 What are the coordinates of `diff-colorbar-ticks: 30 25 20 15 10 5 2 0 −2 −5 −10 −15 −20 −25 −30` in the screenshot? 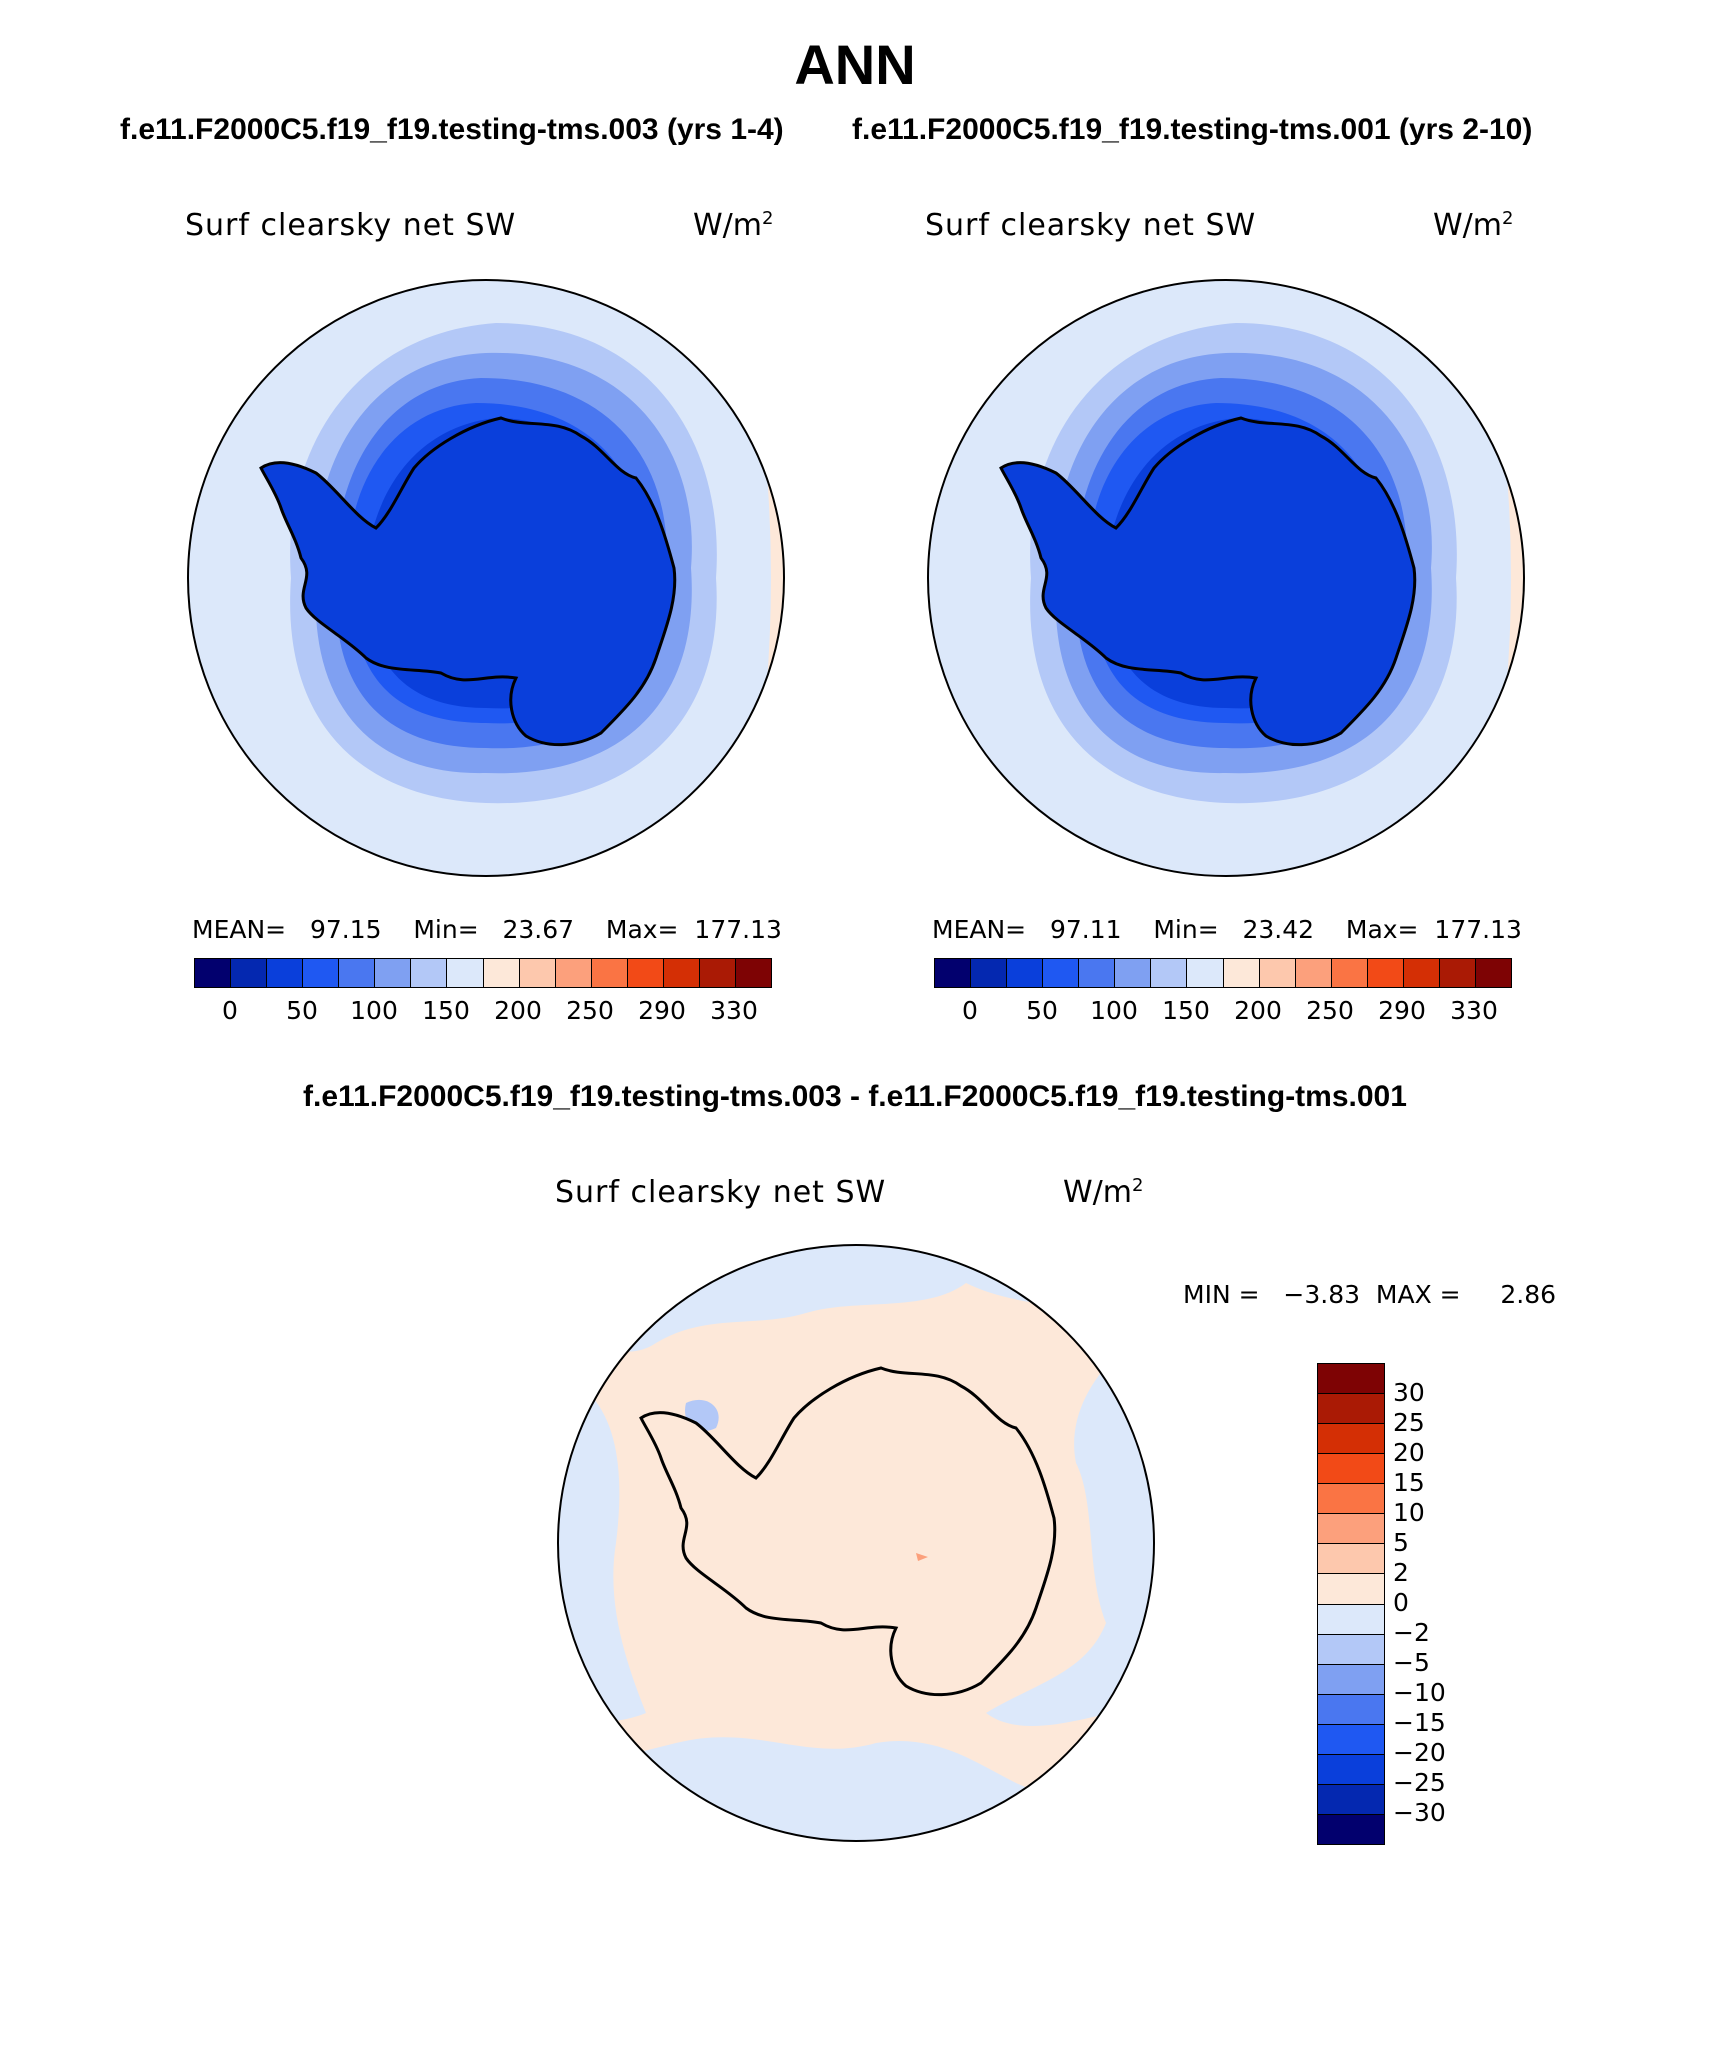 It's located at (1443, 1603).